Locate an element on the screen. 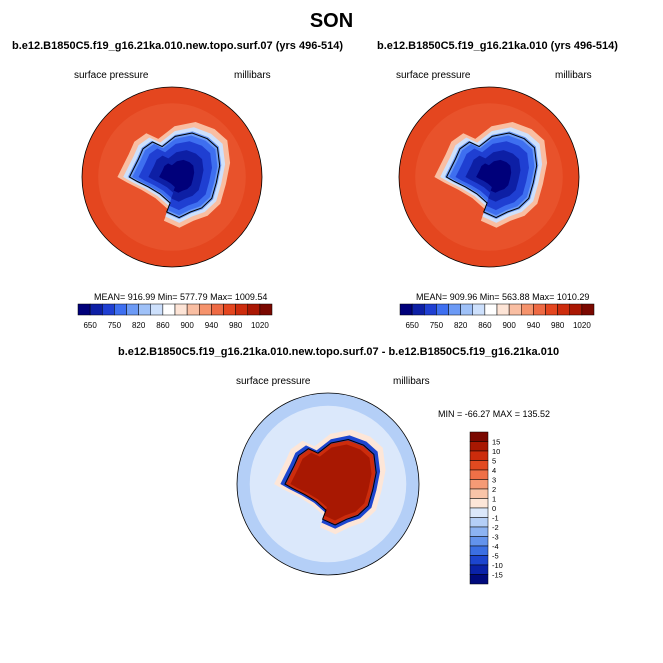 This screenshot has height=663, width=663. panel-3-units-label: millibars is located at coordinates (411, 381).